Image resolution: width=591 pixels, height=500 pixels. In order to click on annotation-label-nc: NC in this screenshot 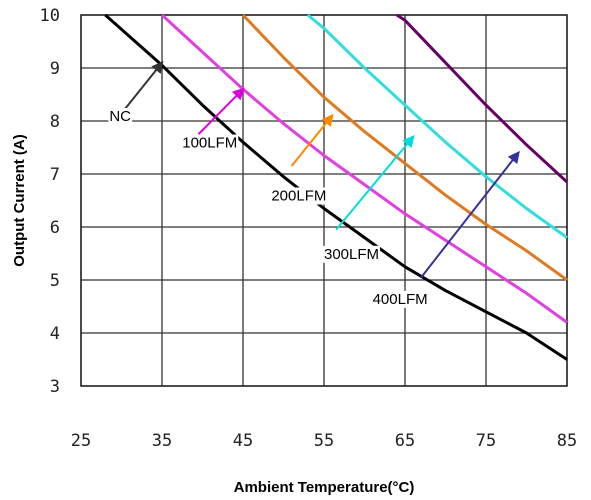, I will do `click(120, 116)`.